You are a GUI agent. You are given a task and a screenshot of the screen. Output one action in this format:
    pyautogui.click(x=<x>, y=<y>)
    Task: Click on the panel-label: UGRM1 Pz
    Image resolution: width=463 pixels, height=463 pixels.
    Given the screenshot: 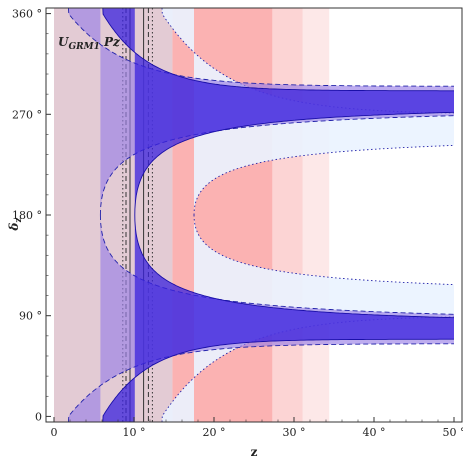 What is the action you would take?
    pyautogui.click(x=89, y=43)
    